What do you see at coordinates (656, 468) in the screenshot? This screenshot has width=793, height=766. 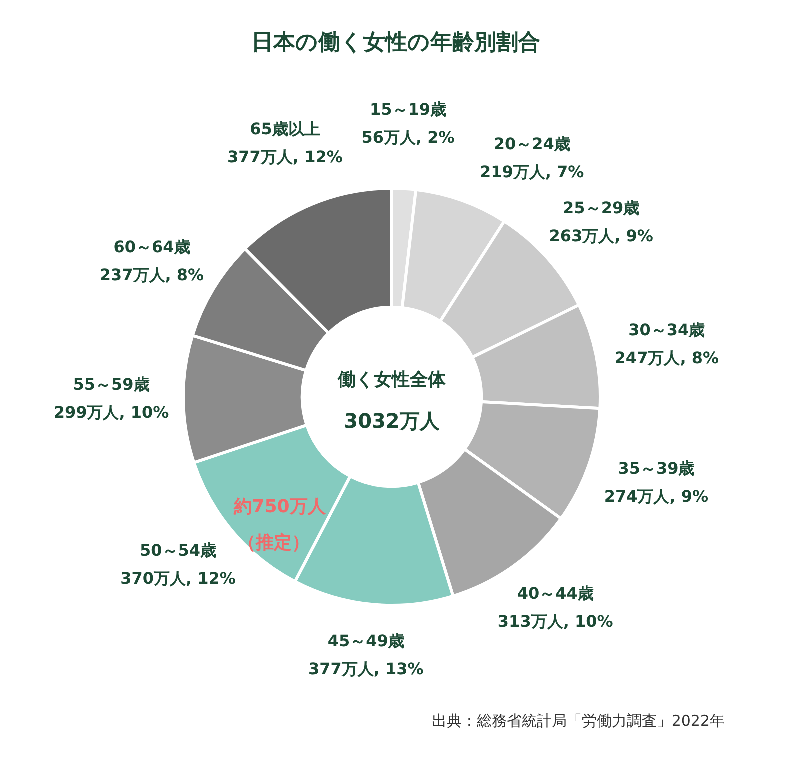 I see `slice-label: 35～39歳` at bounding box center [656, 468].